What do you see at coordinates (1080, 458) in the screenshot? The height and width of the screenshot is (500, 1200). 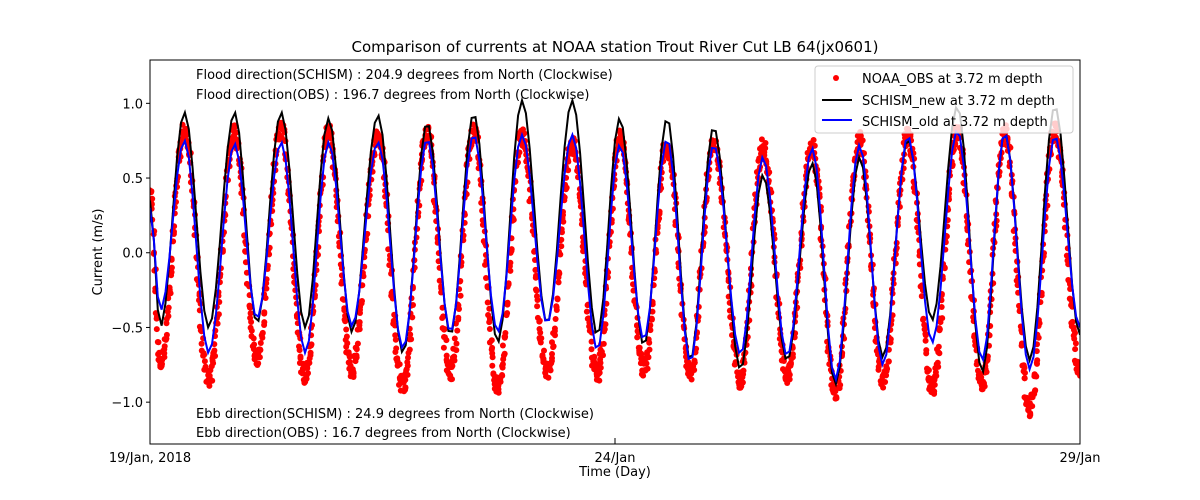 I see `x-tick-label: 29/Jan` at bounding box center [1080, 458].